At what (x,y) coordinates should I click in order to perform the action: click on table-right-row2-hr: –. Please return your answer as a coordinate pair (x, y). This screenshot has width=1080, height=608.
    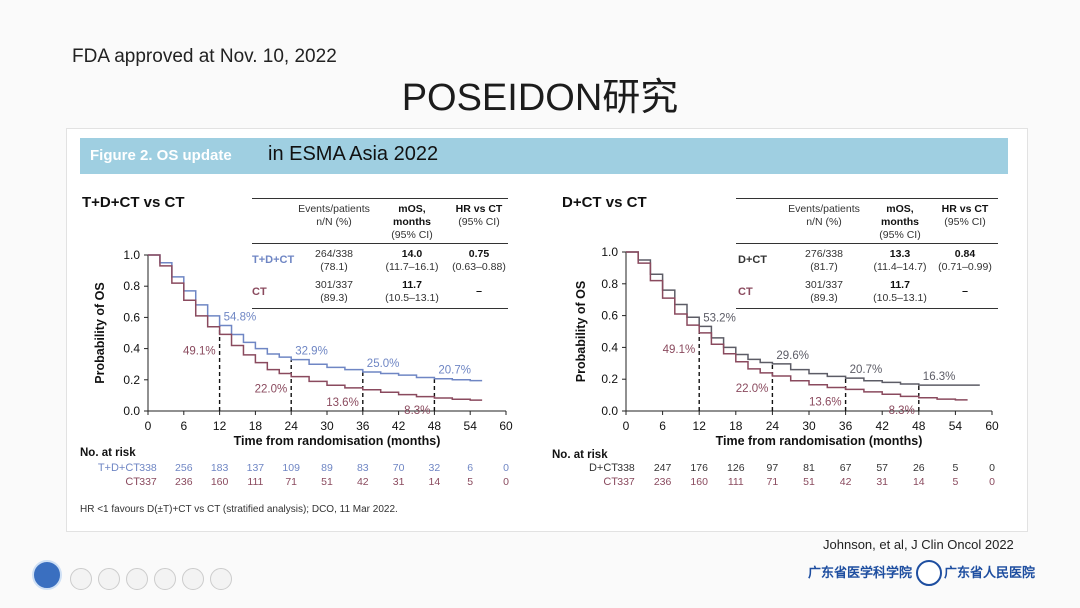
    Looking at the image, I should click on (965, 291).